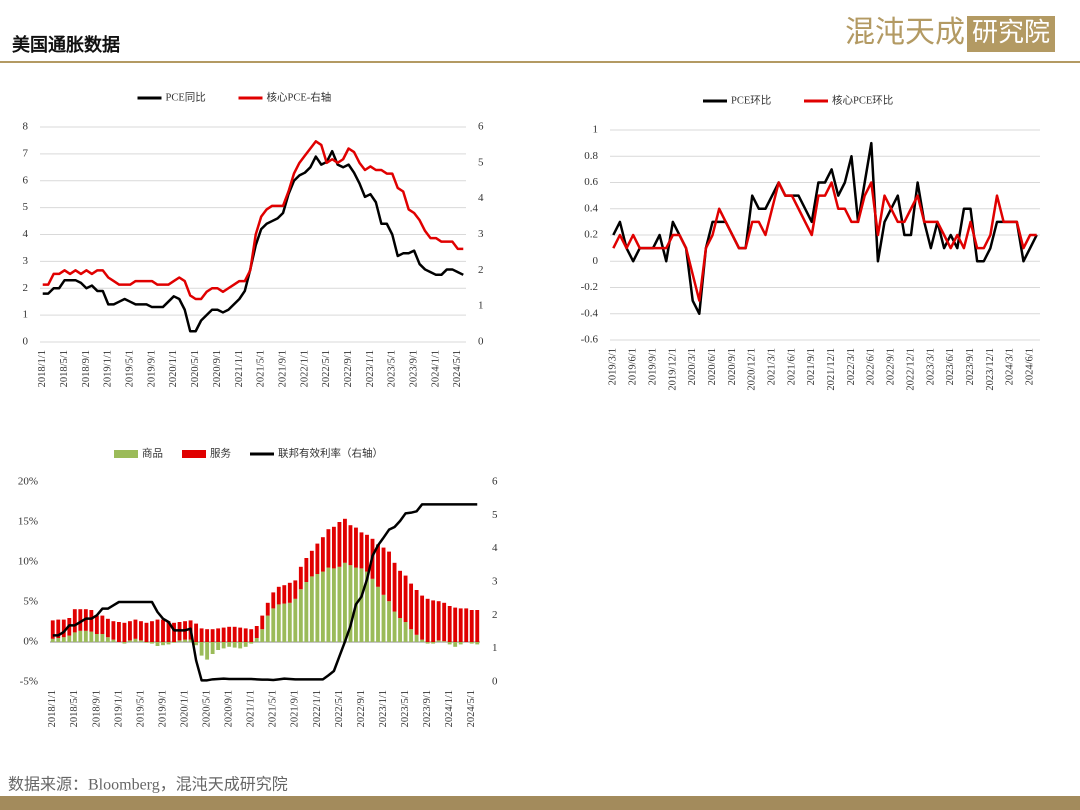 Image resolution: width=1080 pixels, height=810 pixels. I want to click on y-tick-label: 8, so click(26, 127).